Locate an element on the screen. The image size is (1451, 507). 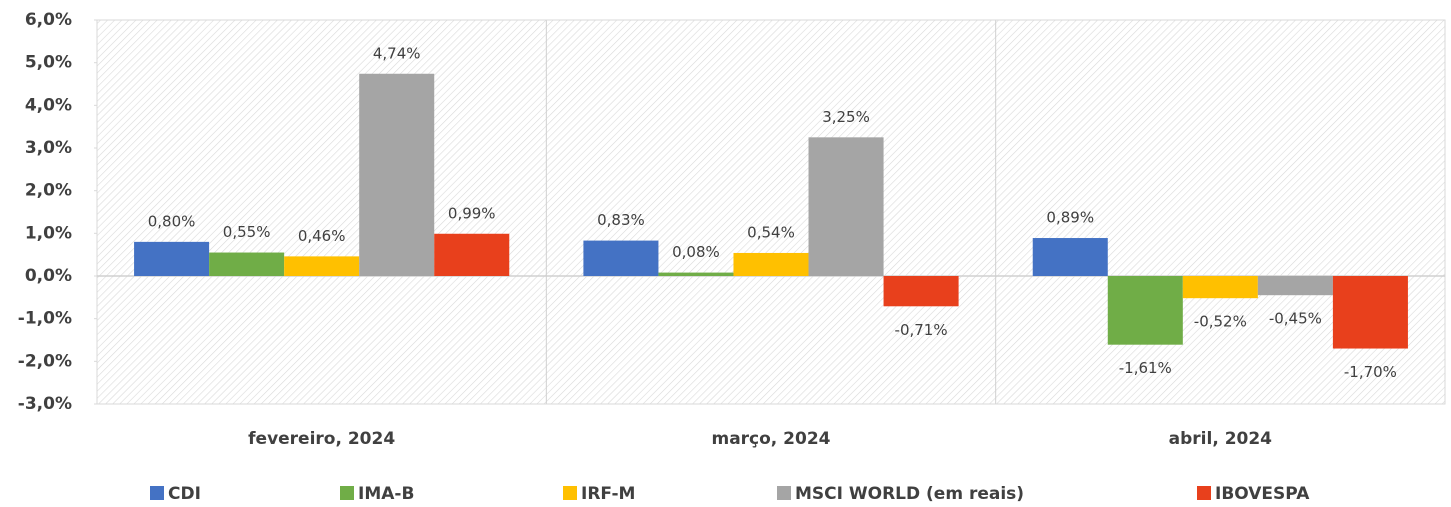
y-tick-label: -1,0% is located at coordinates (45, 319).